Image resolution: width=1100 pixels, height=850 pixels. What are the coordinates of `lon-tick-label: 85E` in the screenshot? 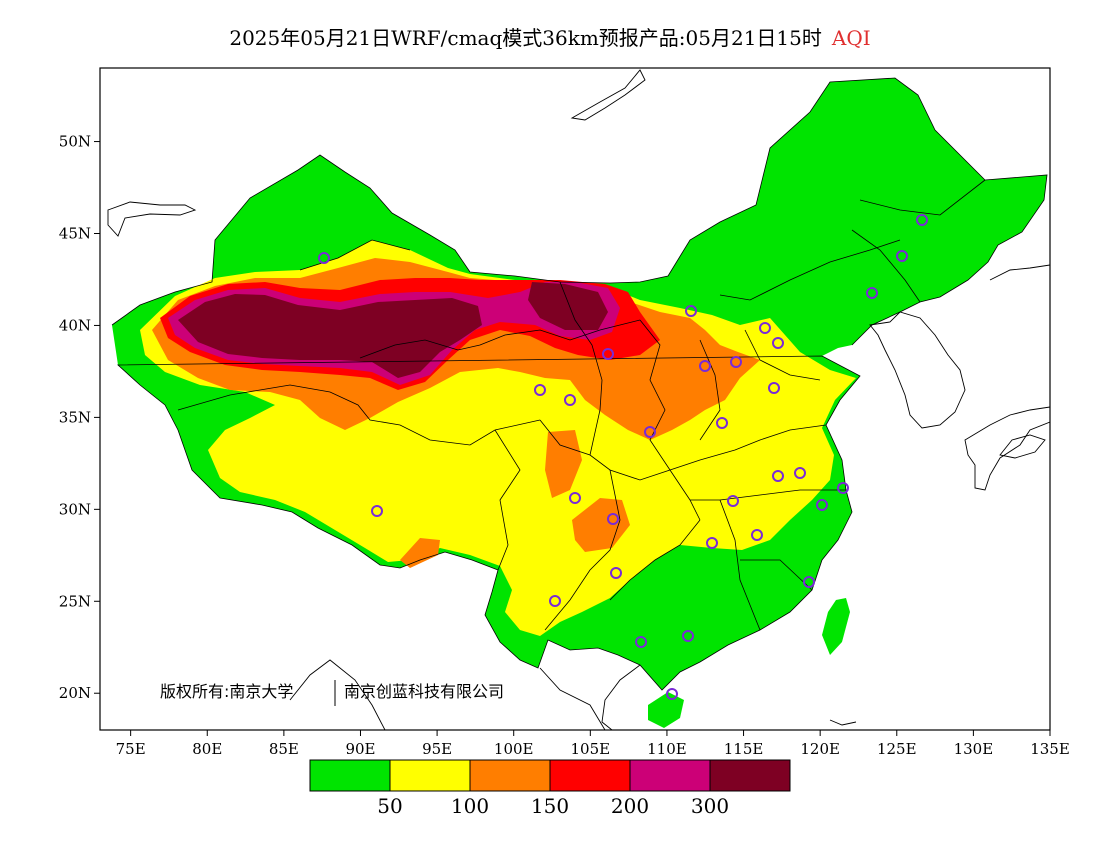 It's located at (284, 749).